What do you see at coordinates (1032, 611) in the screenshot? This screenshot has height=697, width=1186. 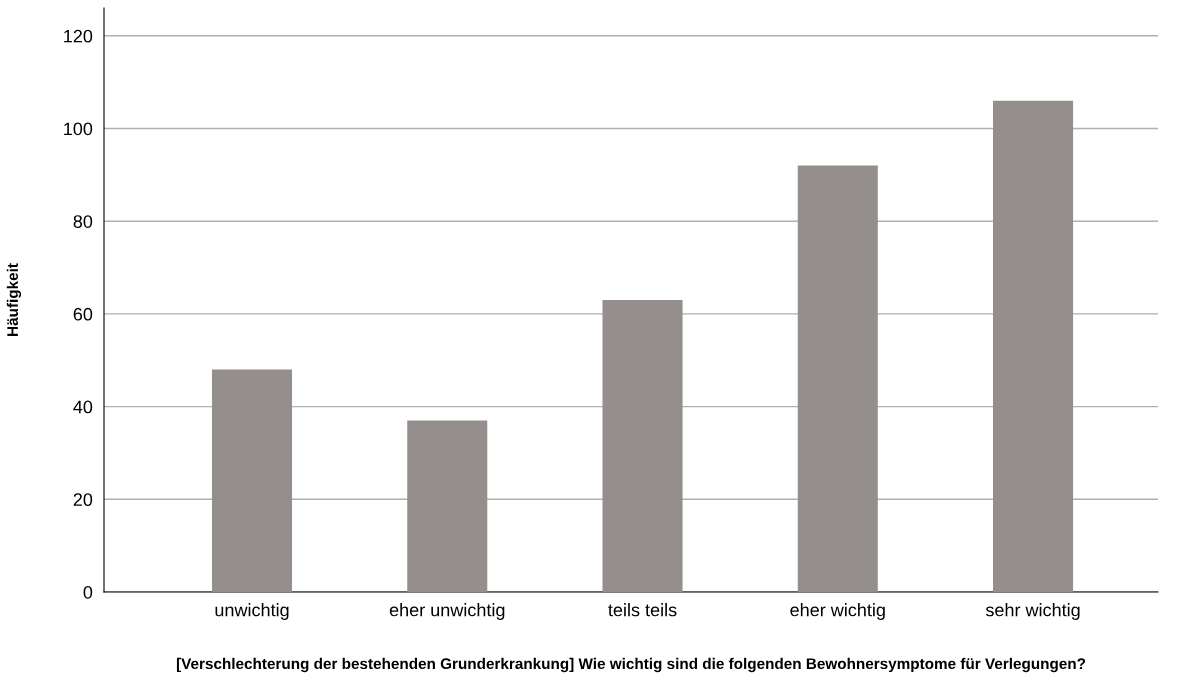 I see `x-tick-label: sehr wichtig` at bounding box center [1032, 611].